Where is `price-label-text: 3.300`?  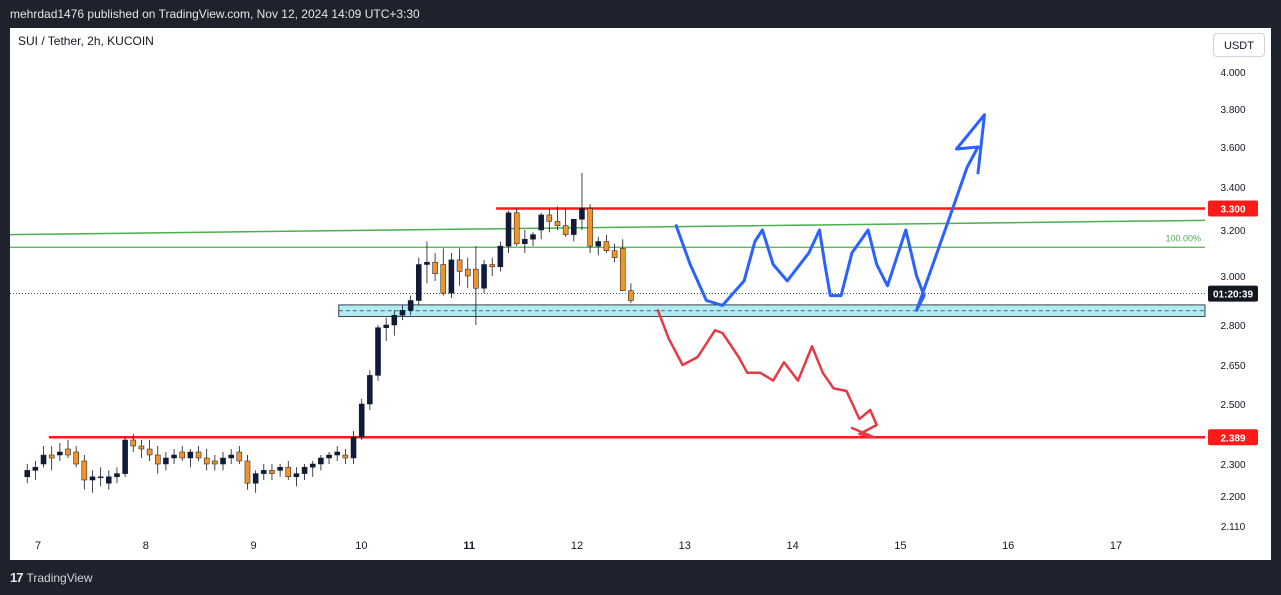
price-label-text: 3.300 is located at coordinates (1232, 210).